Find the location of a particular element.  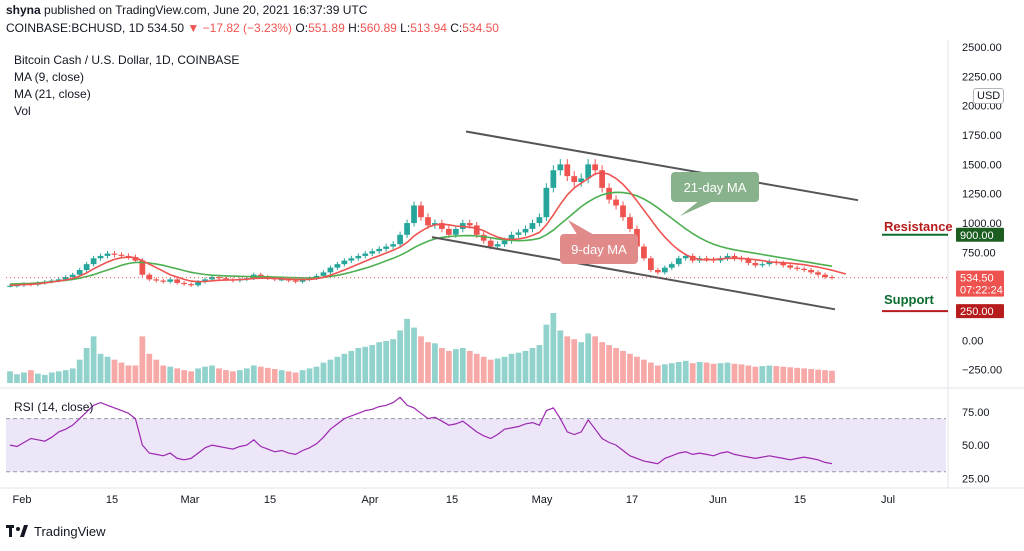

legend-title: Bitcoin Cash / U.S. Dollar, 1D, COINBASE is located at coordinates (127, 60).